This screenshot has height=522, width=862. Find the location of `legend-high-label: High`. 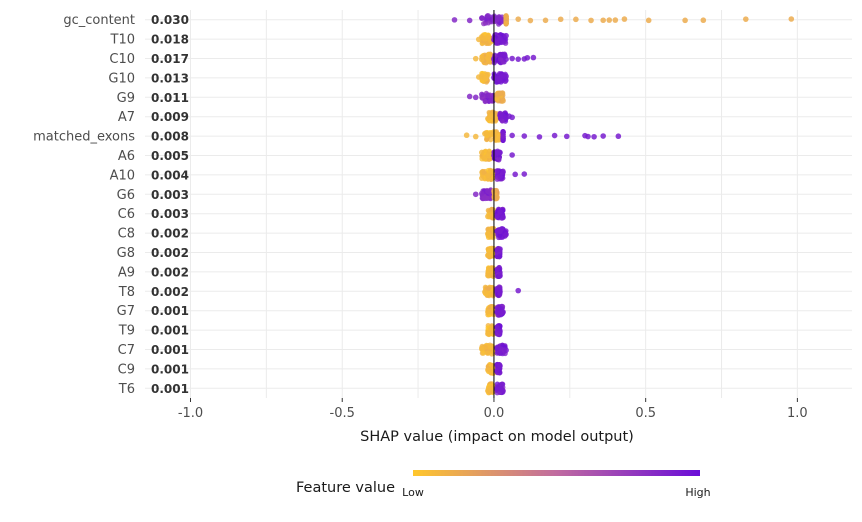

legend-high-label: High is located at coordinates (697, 492).